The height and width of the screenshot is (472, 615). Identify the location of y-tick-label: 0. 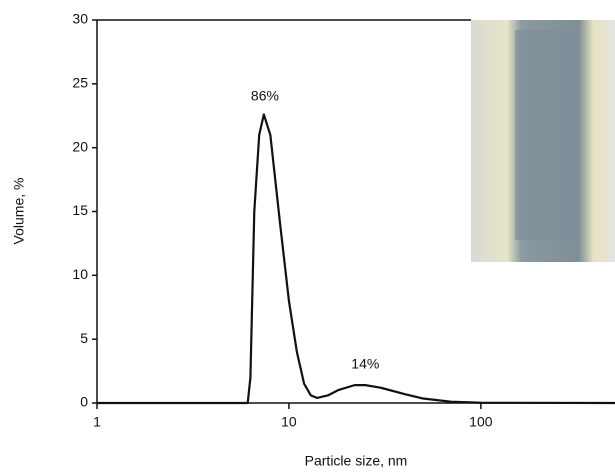
(84, 402).